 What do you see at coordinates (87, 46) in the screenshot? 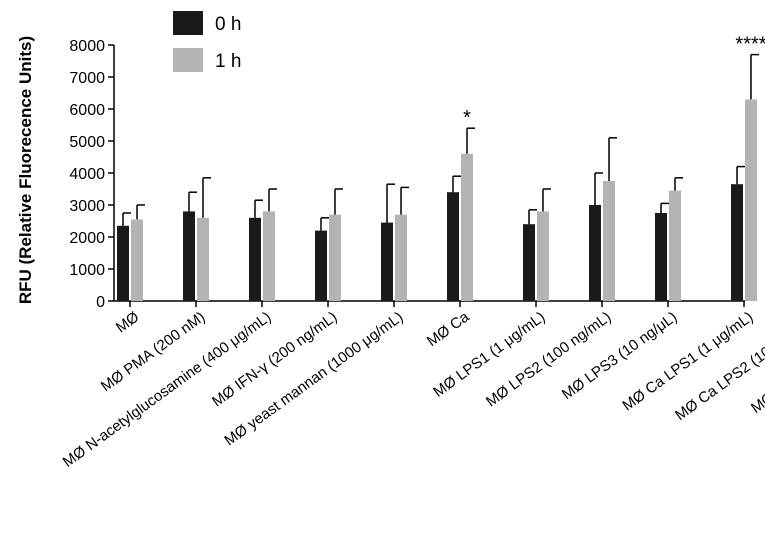
I see `y-tick-label: 8000` at bounding box center [87, 46].